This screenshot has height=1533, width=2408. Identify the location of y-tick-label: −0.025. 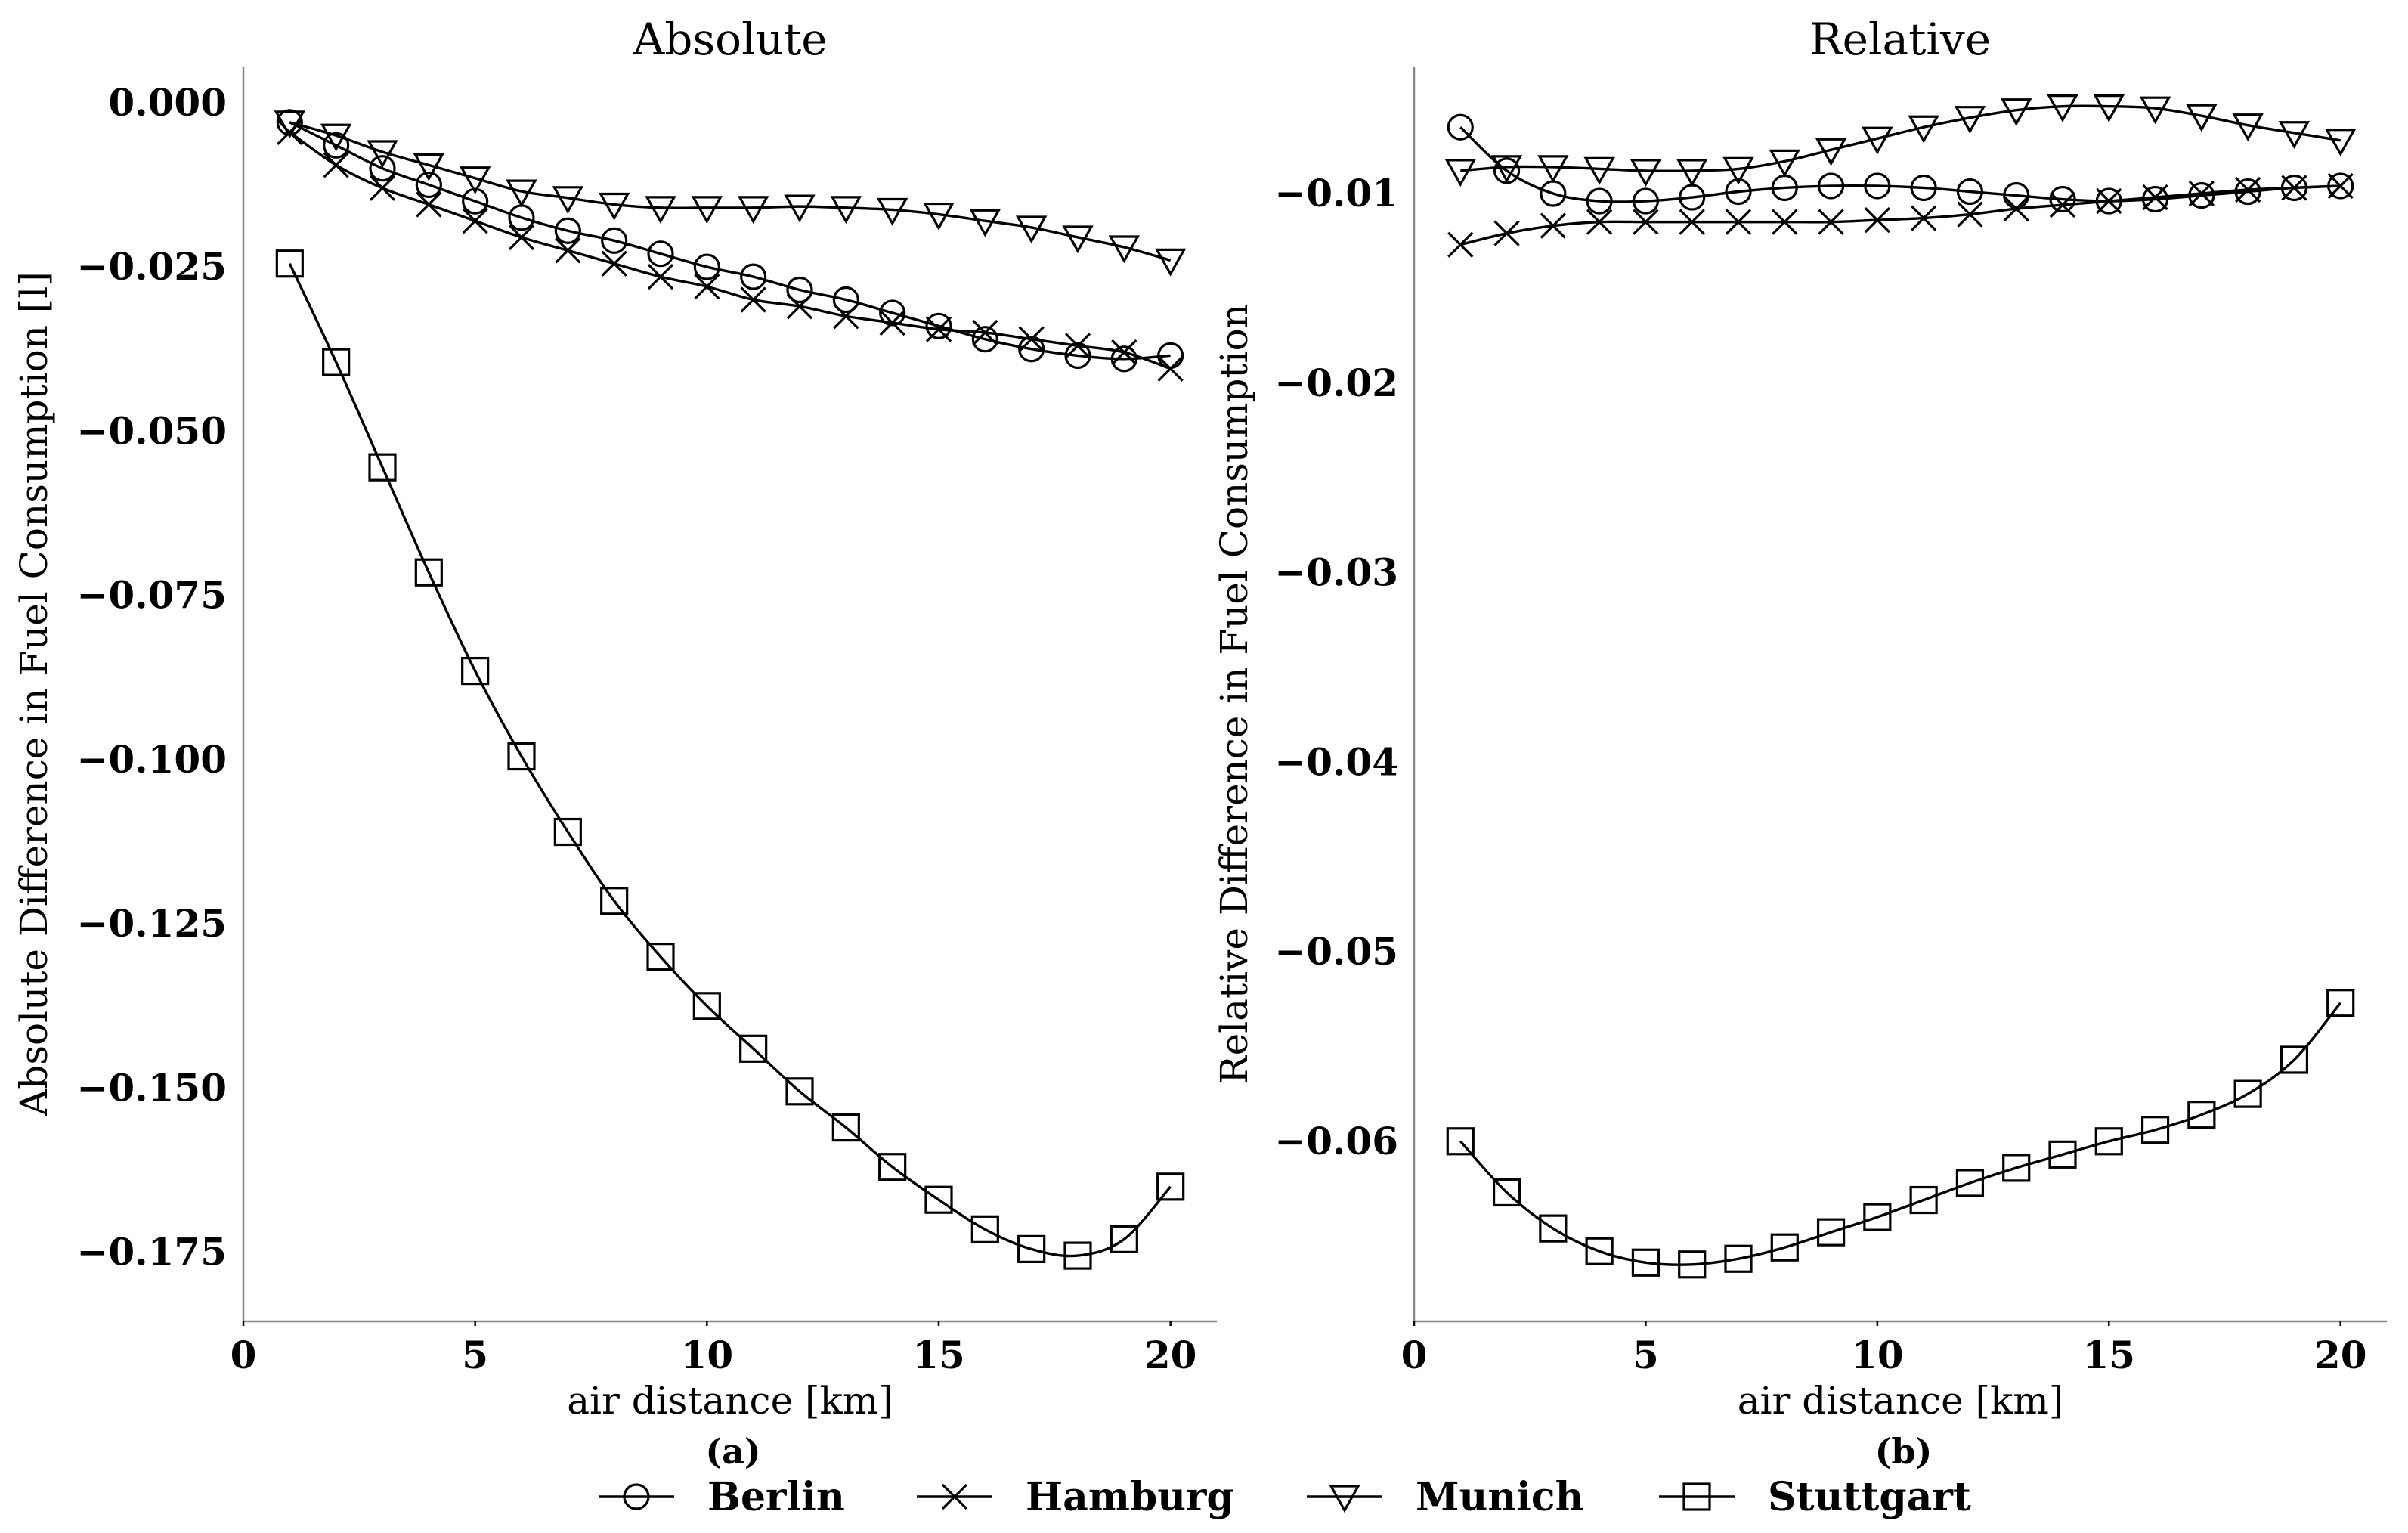
(152, 266).